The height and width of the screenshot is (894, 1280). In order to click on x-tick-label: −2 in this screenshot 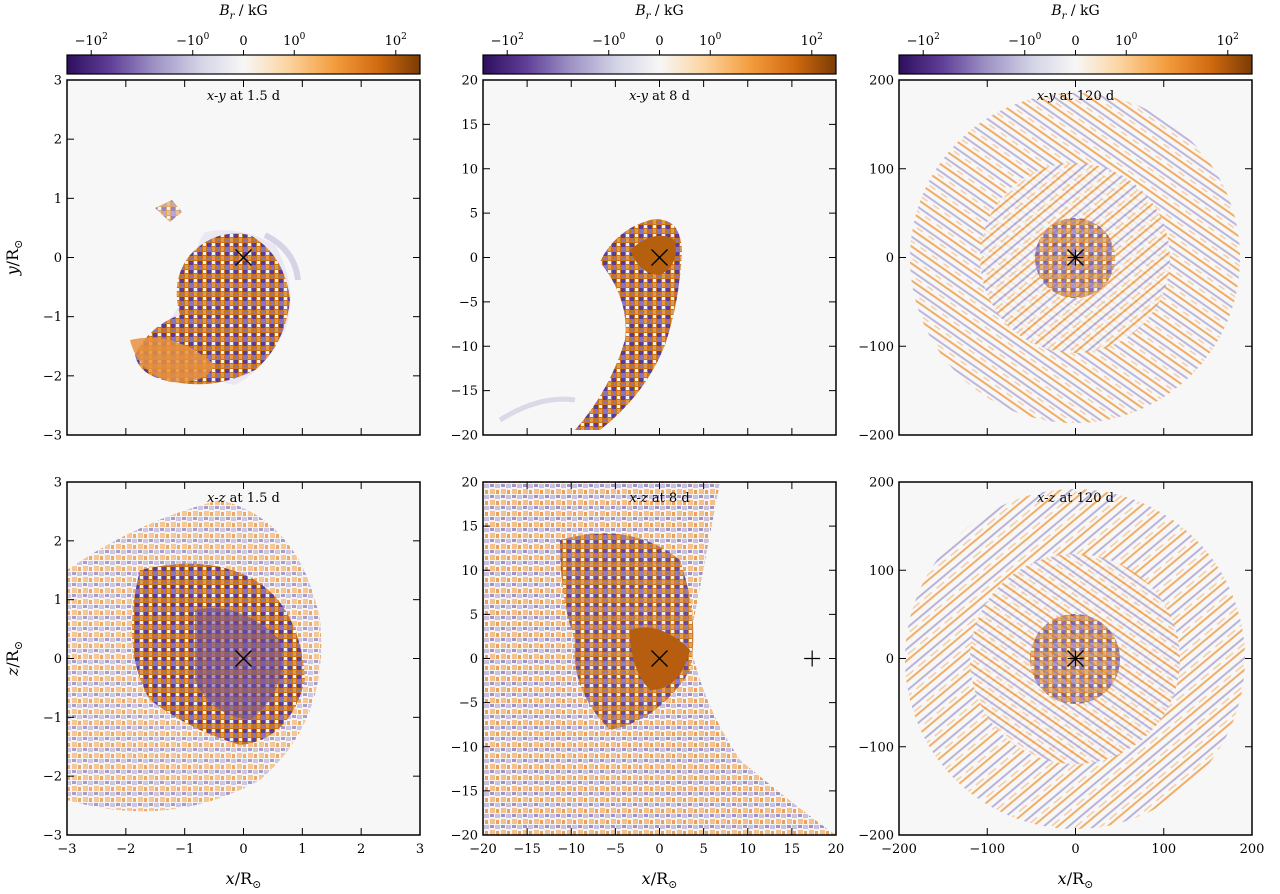, I will do `click(125, 849)`.